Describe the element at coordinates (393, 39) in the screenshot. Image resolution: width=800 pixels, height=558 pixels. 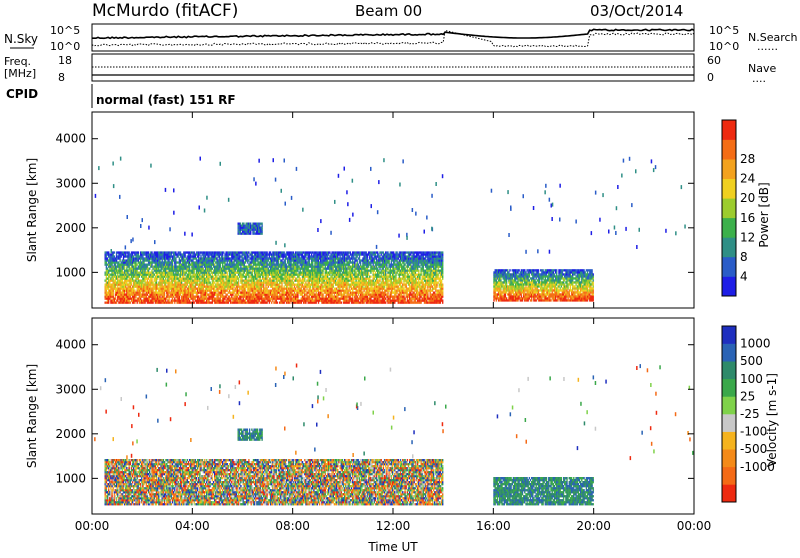
I see `noise-search-line` at that location.